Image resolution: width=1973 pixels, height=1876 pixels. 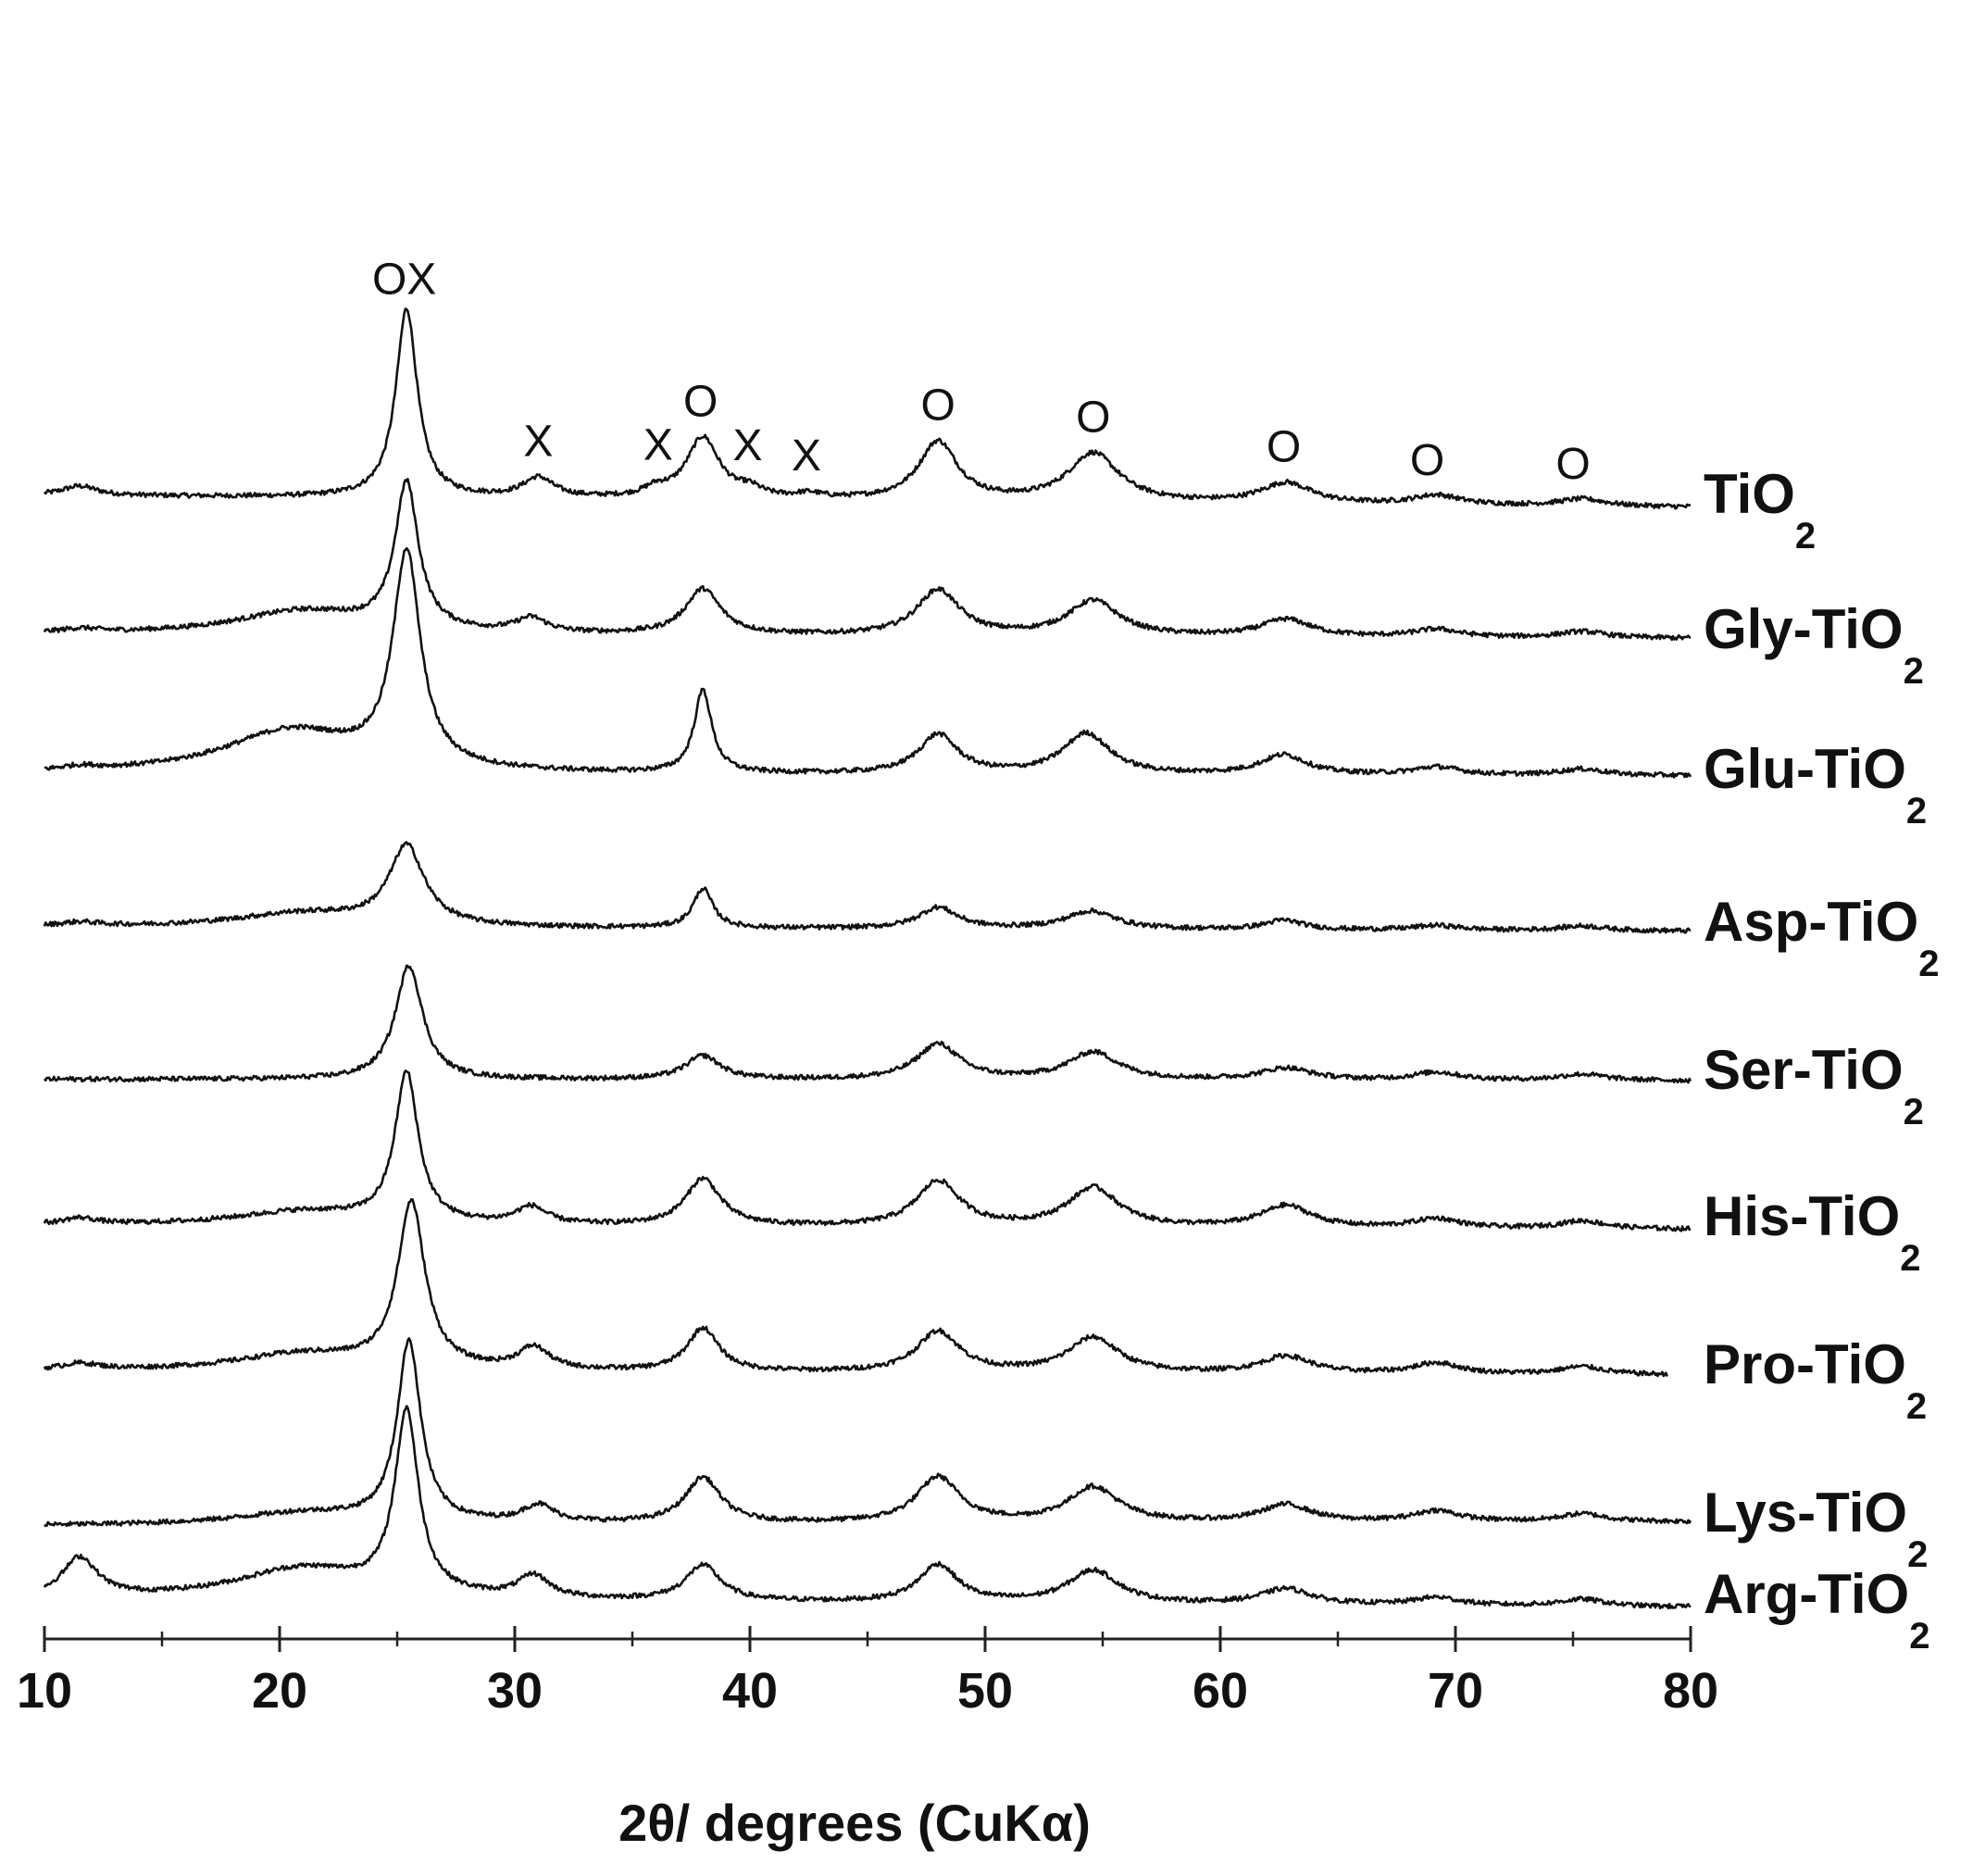 What do you see at coordinates (1760, 510) in the screenshot?
I see `series-label-1: TiO2` at bounding box center [1760, 510].